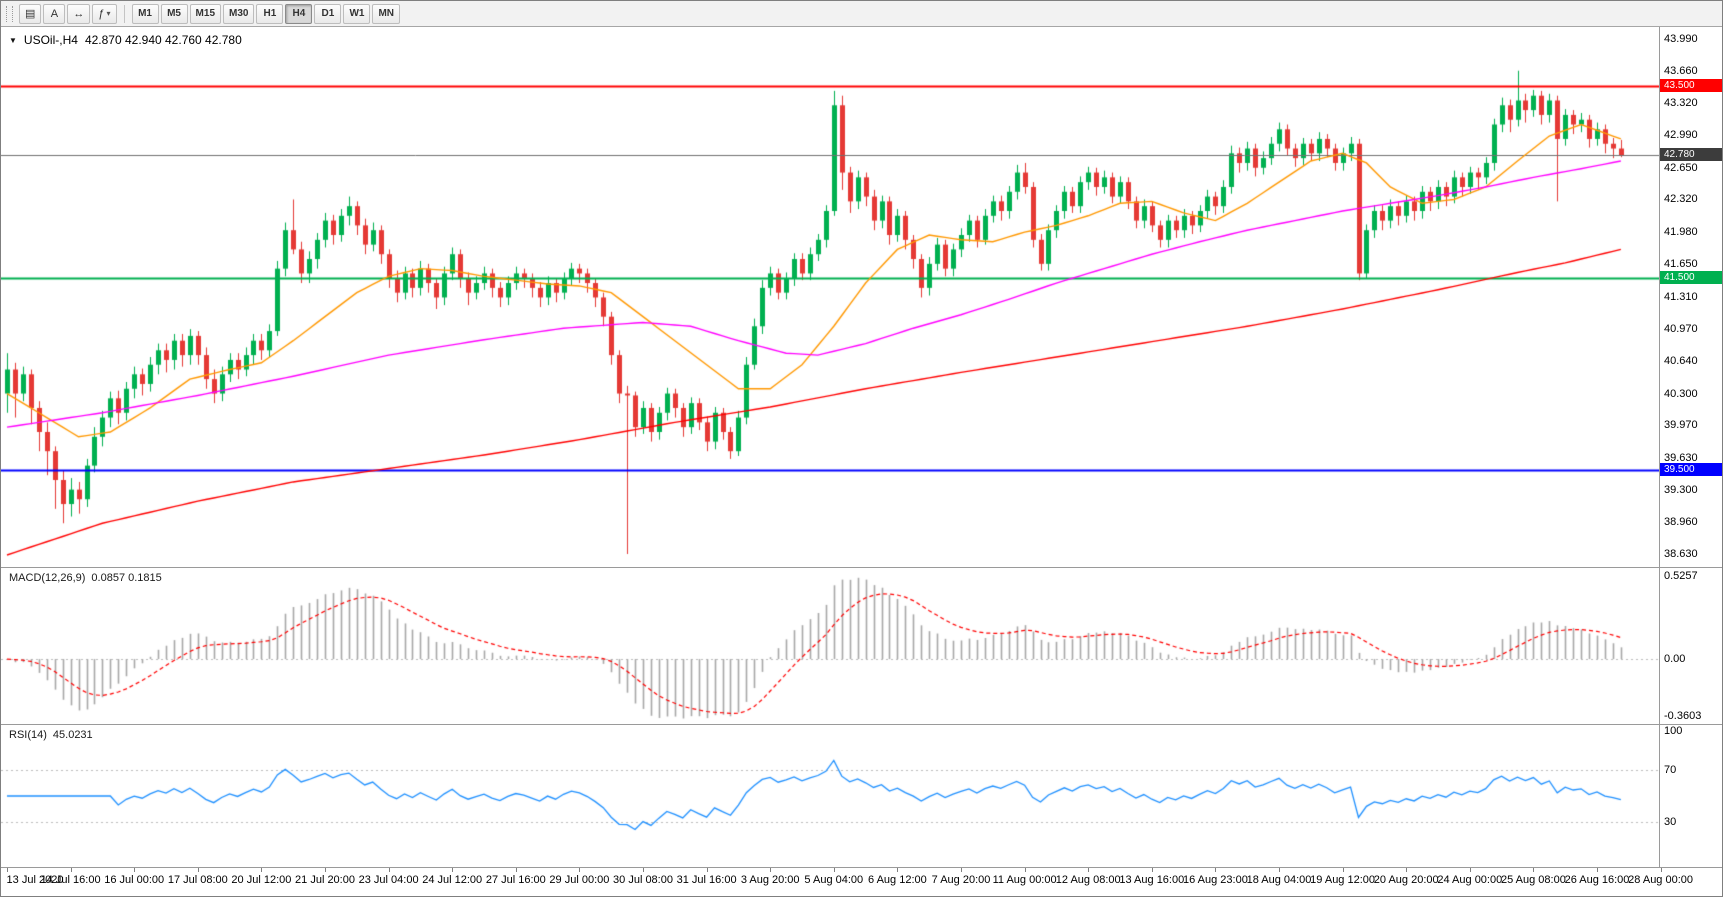  What do you see at coordinates (28, 735) in the screenshot?
I see `rsi-title: RSI(14)` at bounding box center [28, 735].